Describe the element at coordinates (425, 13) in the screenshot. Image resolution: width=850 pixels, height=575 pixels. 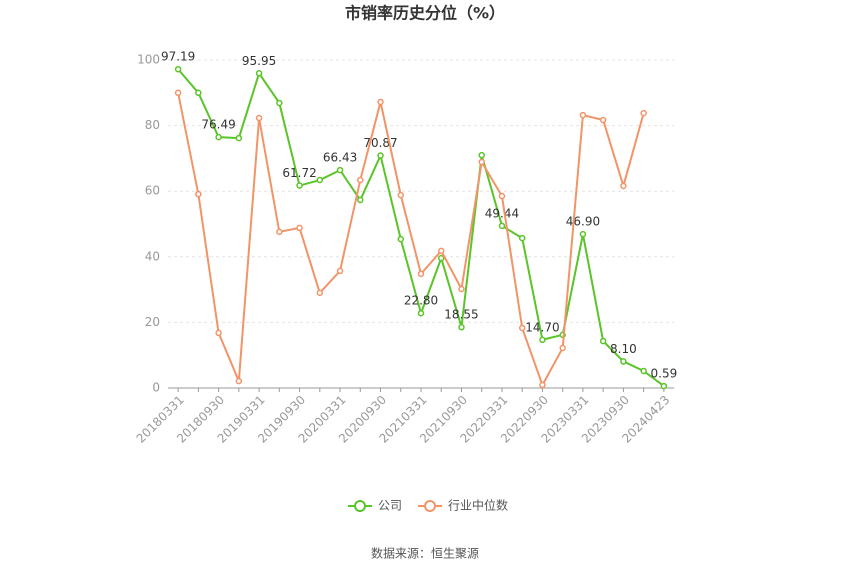
I see `chart-title: 市销率历史分位（%）` at that location.